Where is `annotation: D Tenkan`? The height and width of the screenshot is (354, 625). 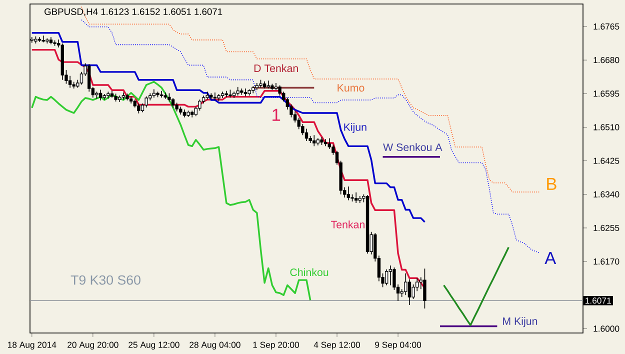 annotation: D Tenkan is located at coordinates (276, 68).